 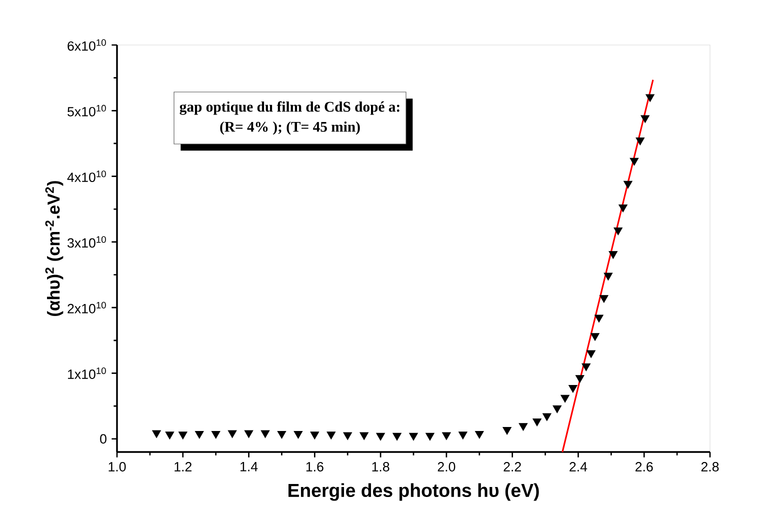 I want to click on x-tick-label: 2.6, so click(x=644, y=467).